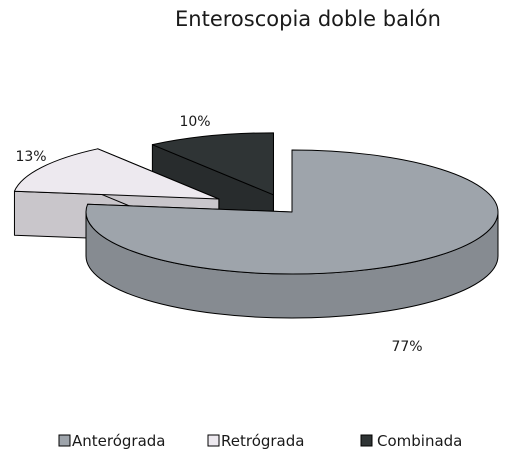 Image resolution: width=509 pixels, height=457 pixels. I want to click on legend-item-combinada: Combinada, so click(411, 441).